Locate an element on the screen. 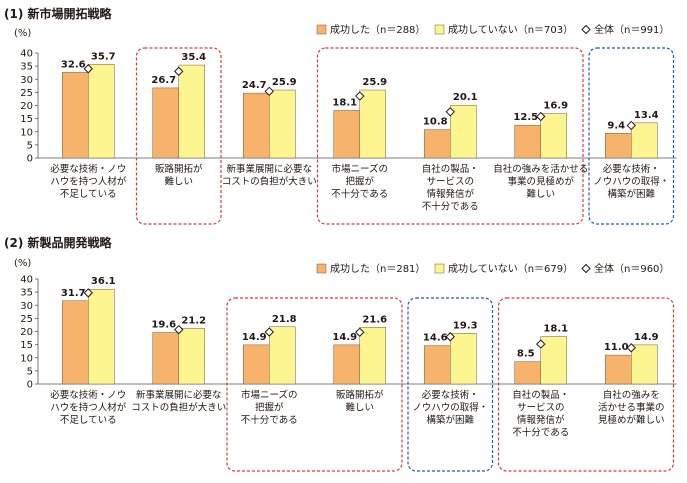 The height and width of the screenshot is (483, 687). category-label: 必要な技術・ is located at coordinates (450, 395).